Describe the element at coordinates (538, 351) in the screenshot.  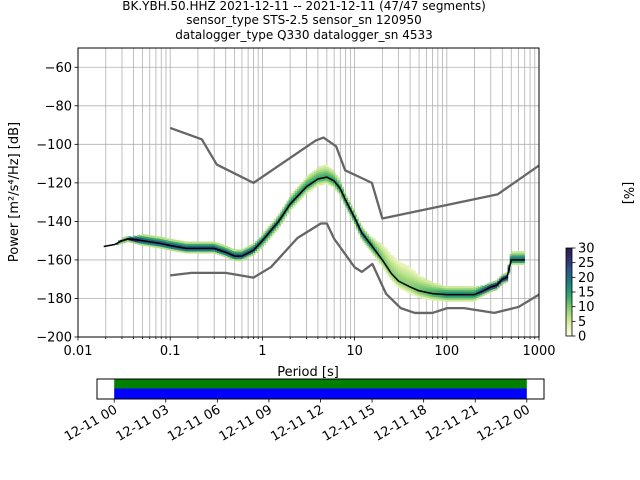
I see `x-tick-label: 1000` at that location.